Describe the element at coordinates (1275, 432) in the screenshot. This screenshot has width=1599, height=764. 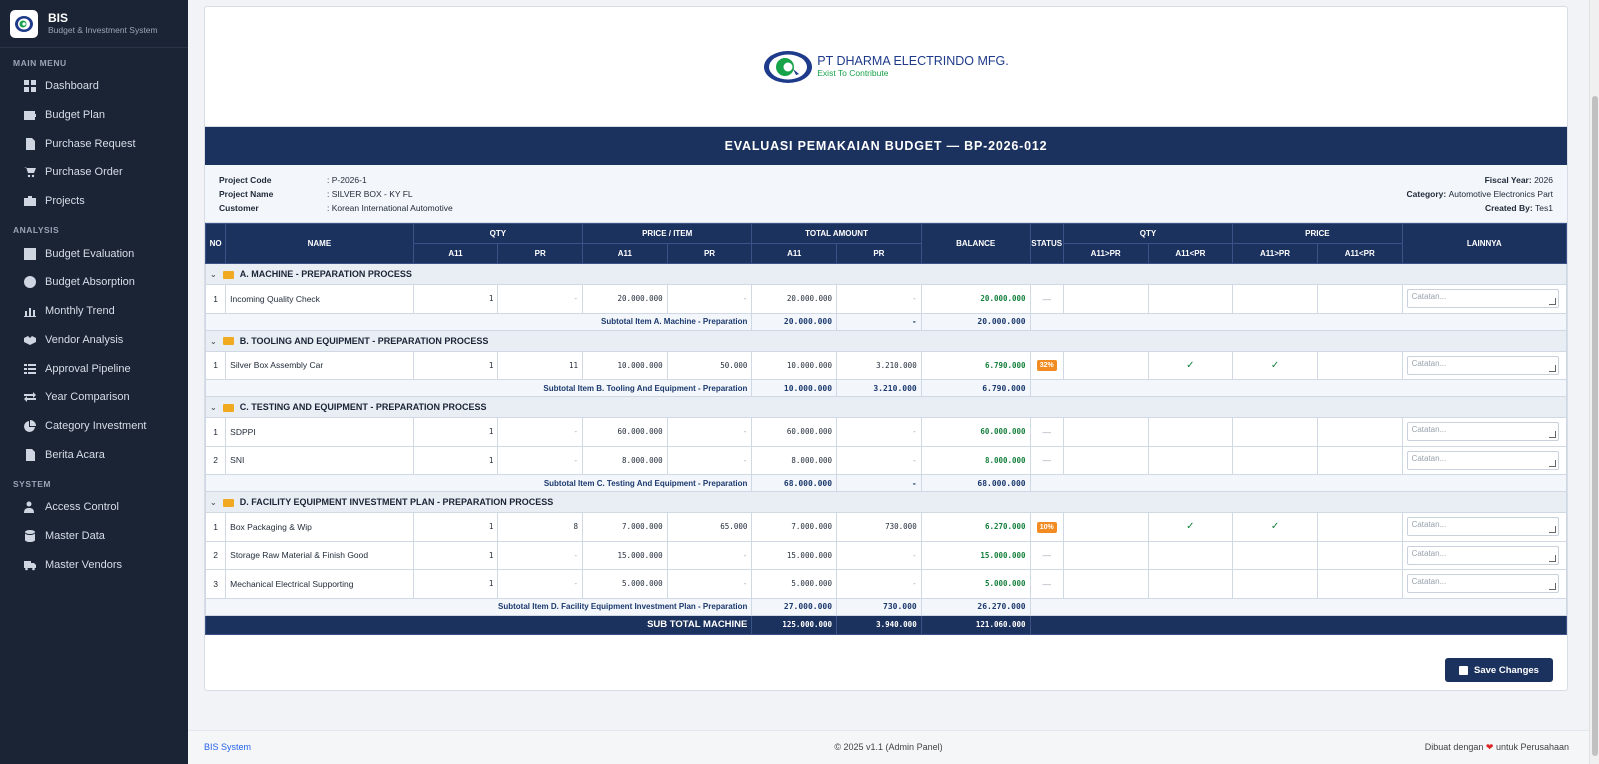
I see `price-a11-gt-pr` at that location.